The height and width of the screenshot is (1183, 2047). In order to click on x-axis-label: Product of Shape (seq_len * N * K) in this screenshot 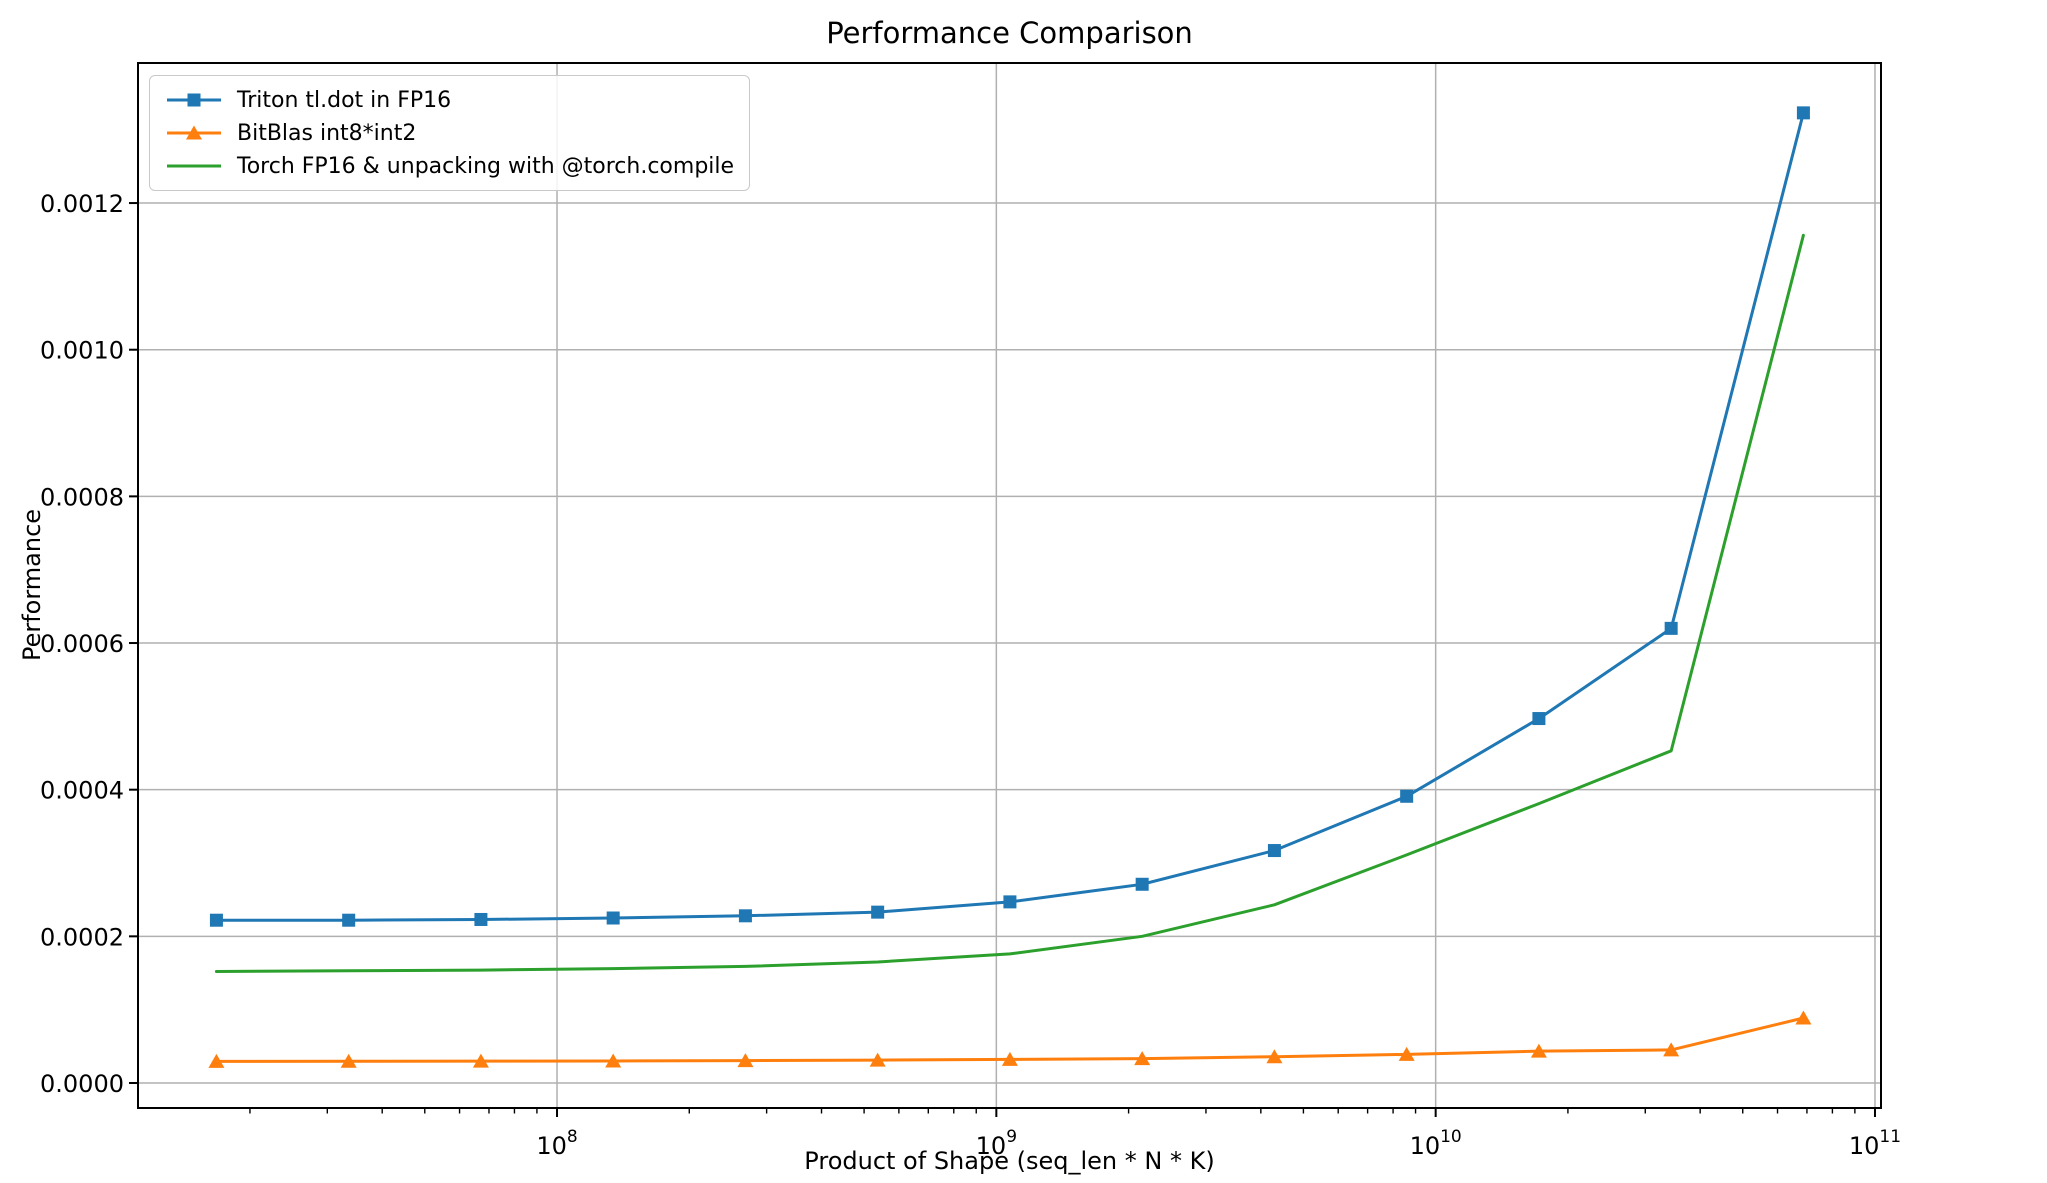, I will do `click(1009, 1161)`.